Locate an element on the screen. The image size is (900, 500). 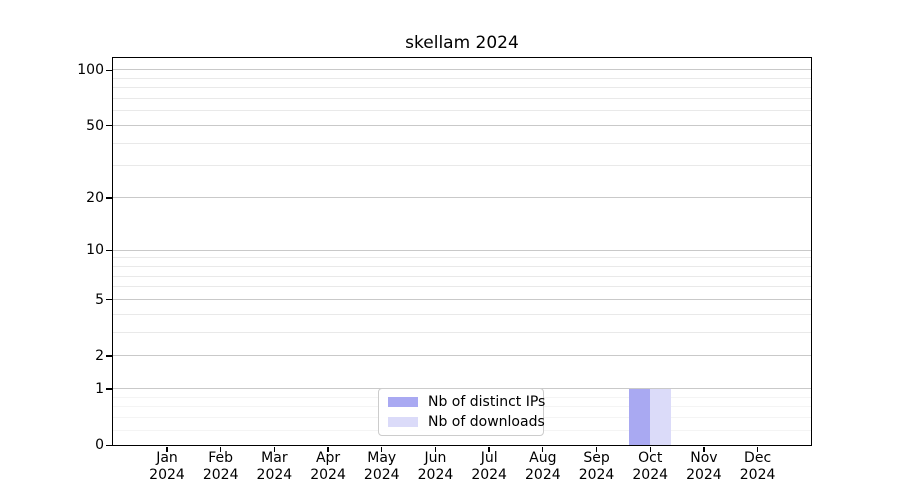
chart-title: skellam 2024 is located at coordinates (462, 43).